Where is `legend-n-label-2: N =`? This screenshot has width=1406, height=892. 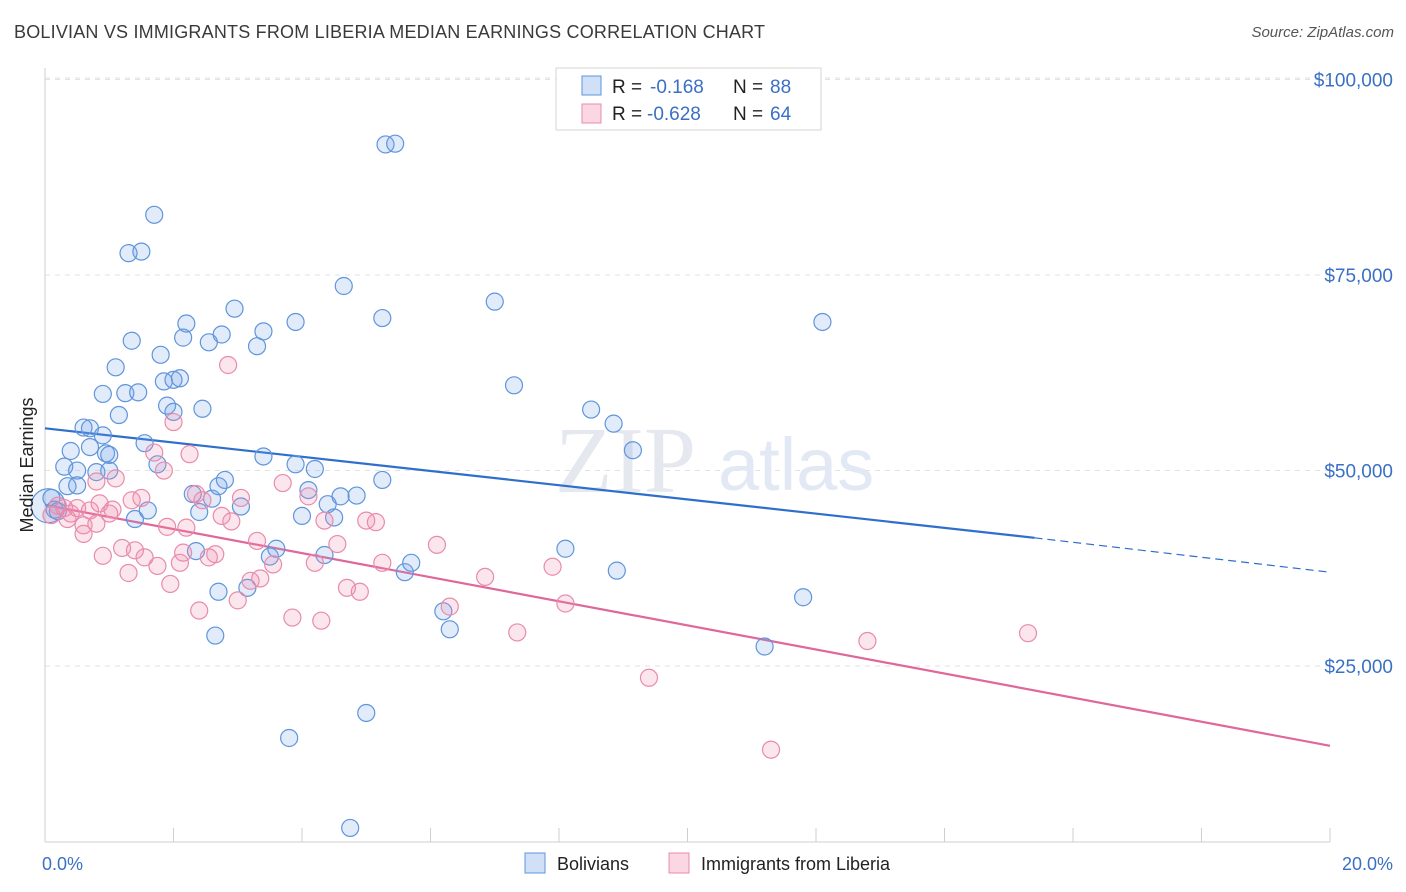 legend-n-label-2: N = is located at coordinates (748, 114).